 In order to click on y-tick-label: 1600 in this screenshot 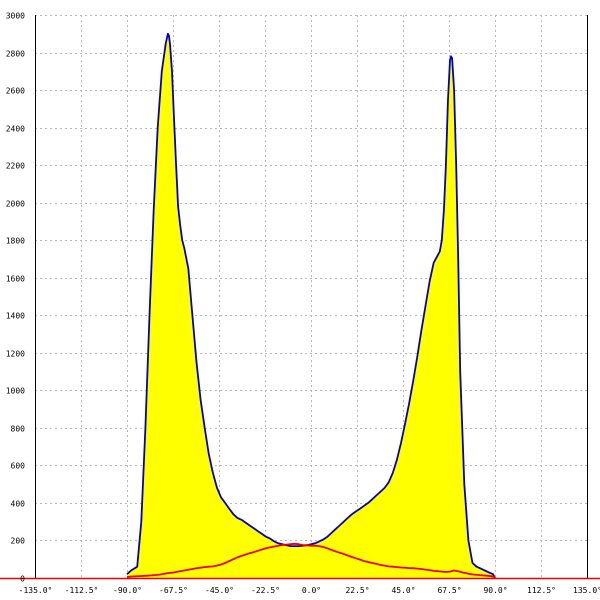, I will do `click(15, 279)`.